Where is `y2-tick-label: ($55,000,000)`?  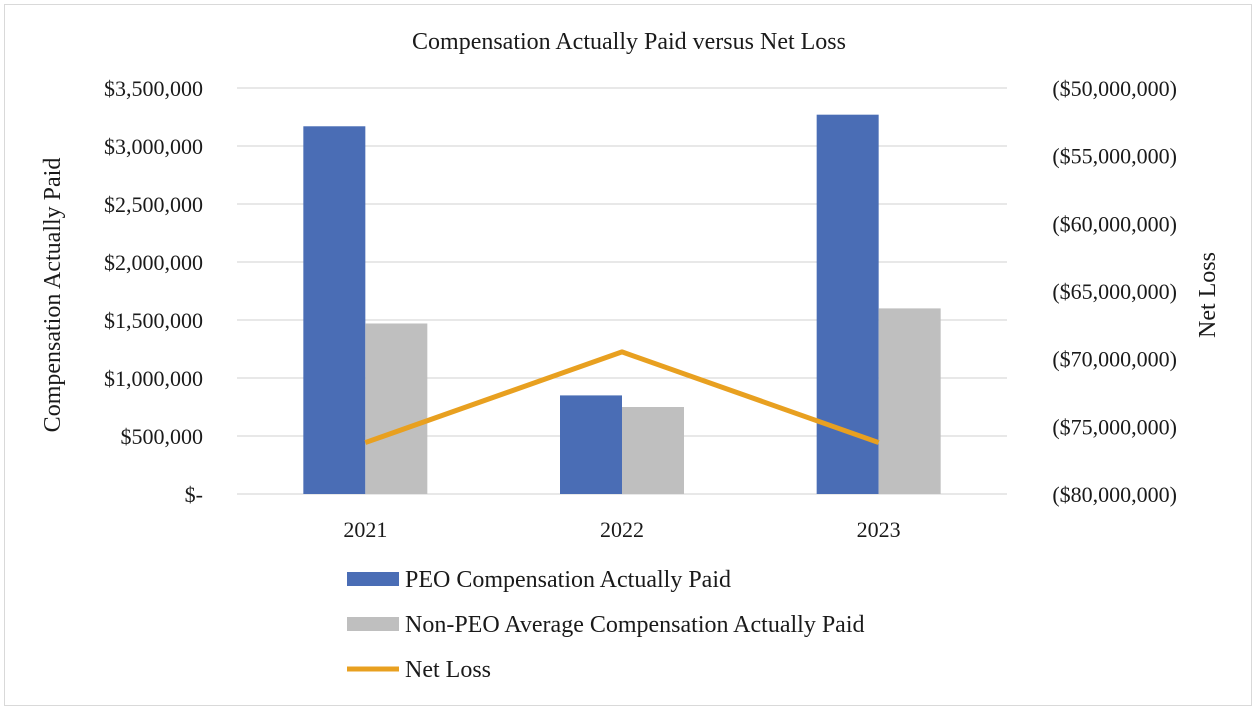
y2-tick-label: ($55,000,000) is located at coordinates (1114, 156).